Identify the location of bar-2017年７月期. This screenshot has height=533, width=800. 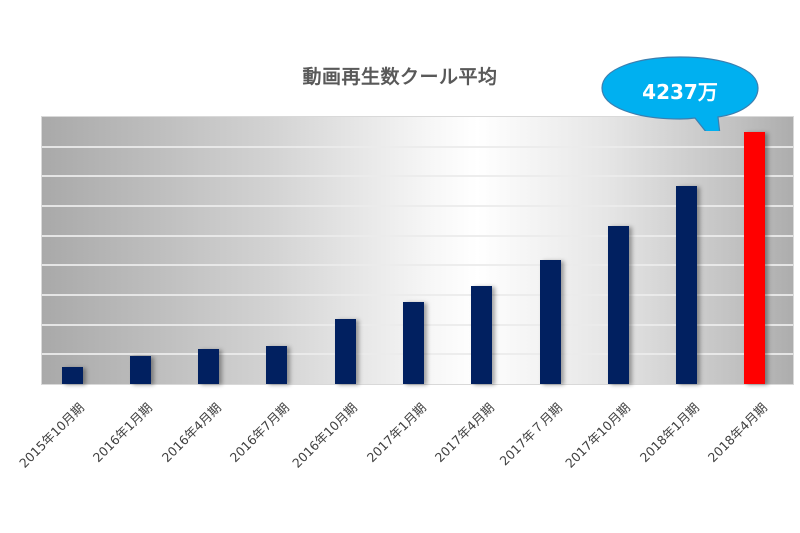
(550, 322).